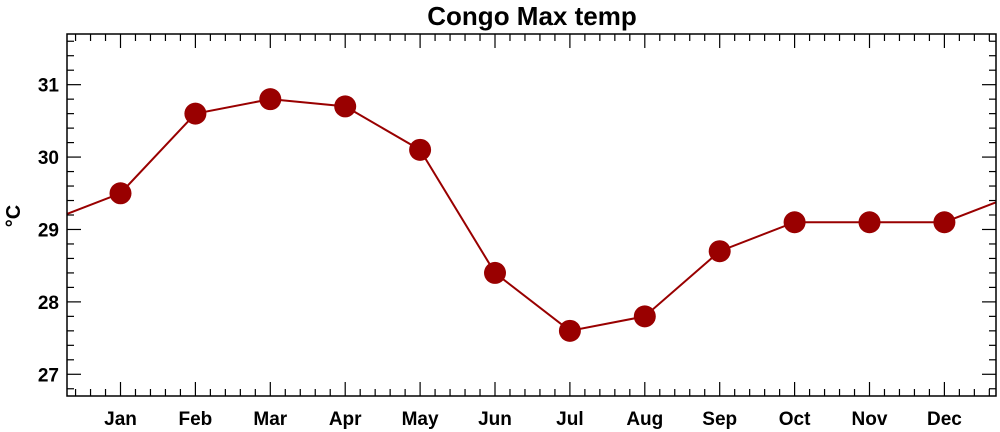  Describe the element at coordinates (531, 16) in the screenshot. I see `chart-title: Congo Max temp` at that location.